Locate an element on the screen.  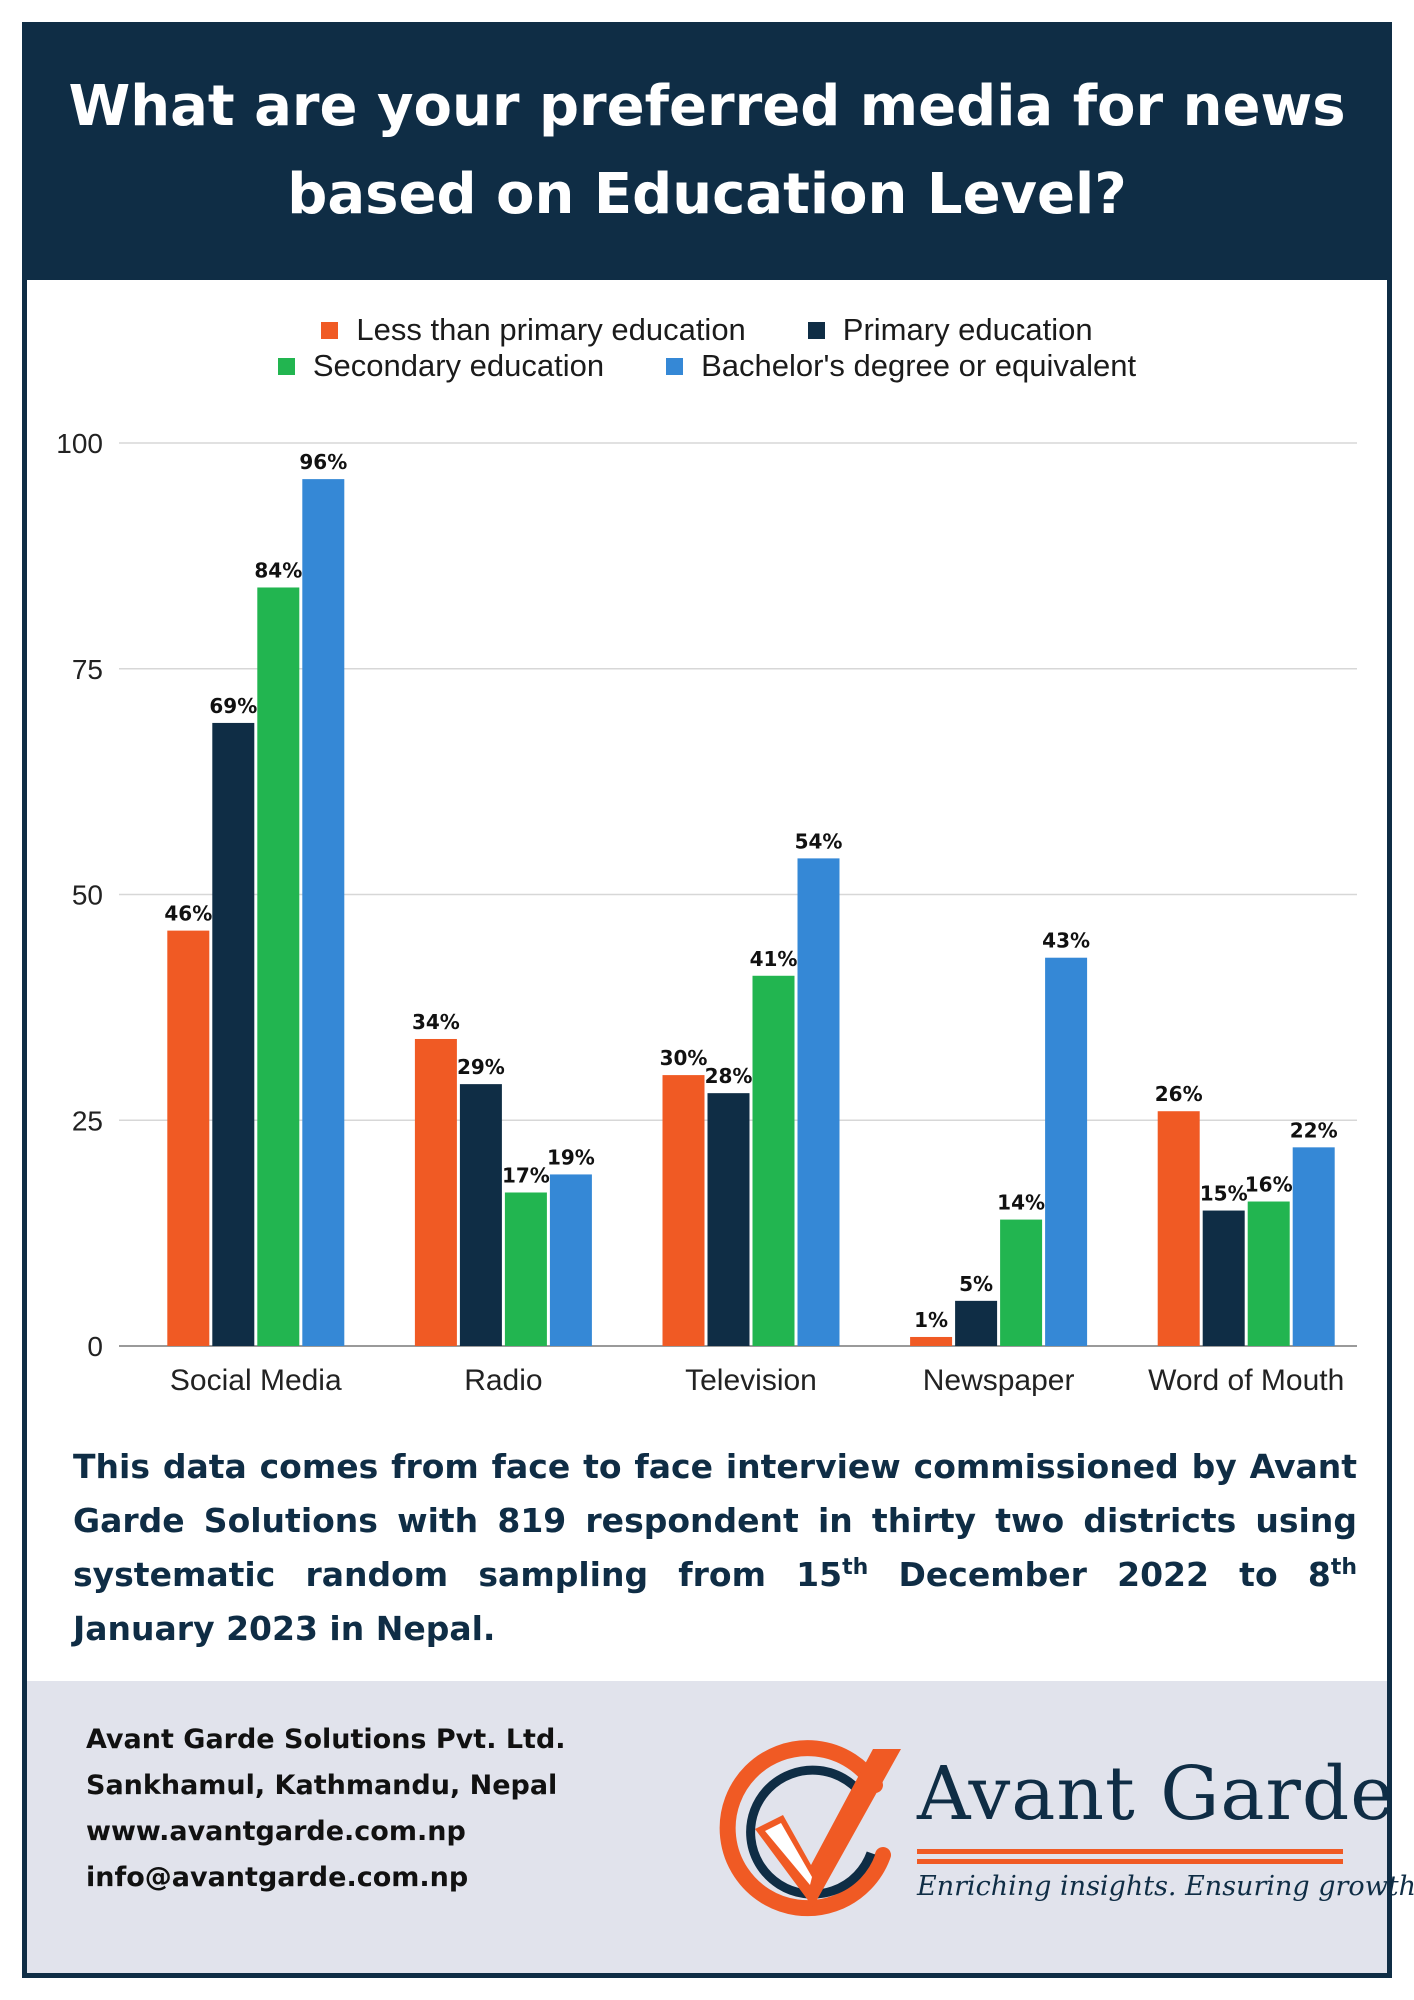
y-tick-label: 50 is located at coordinates (87, 895).